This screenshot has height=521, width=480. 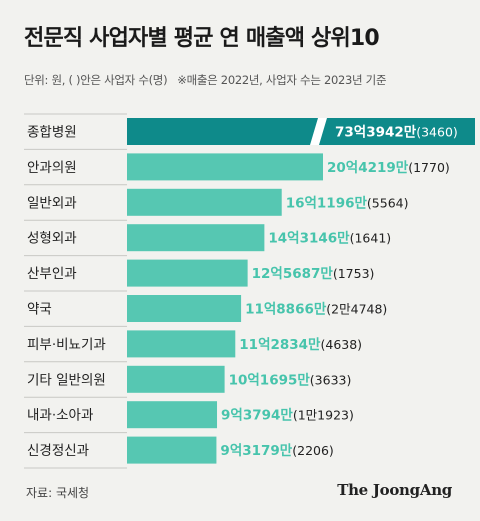 What do you see at coordinates (202, 38) in the screenshot?
I see `chart-title: 전문직 사업자별 평균 연 매출액 상위10` at bounding box center [202, 38].